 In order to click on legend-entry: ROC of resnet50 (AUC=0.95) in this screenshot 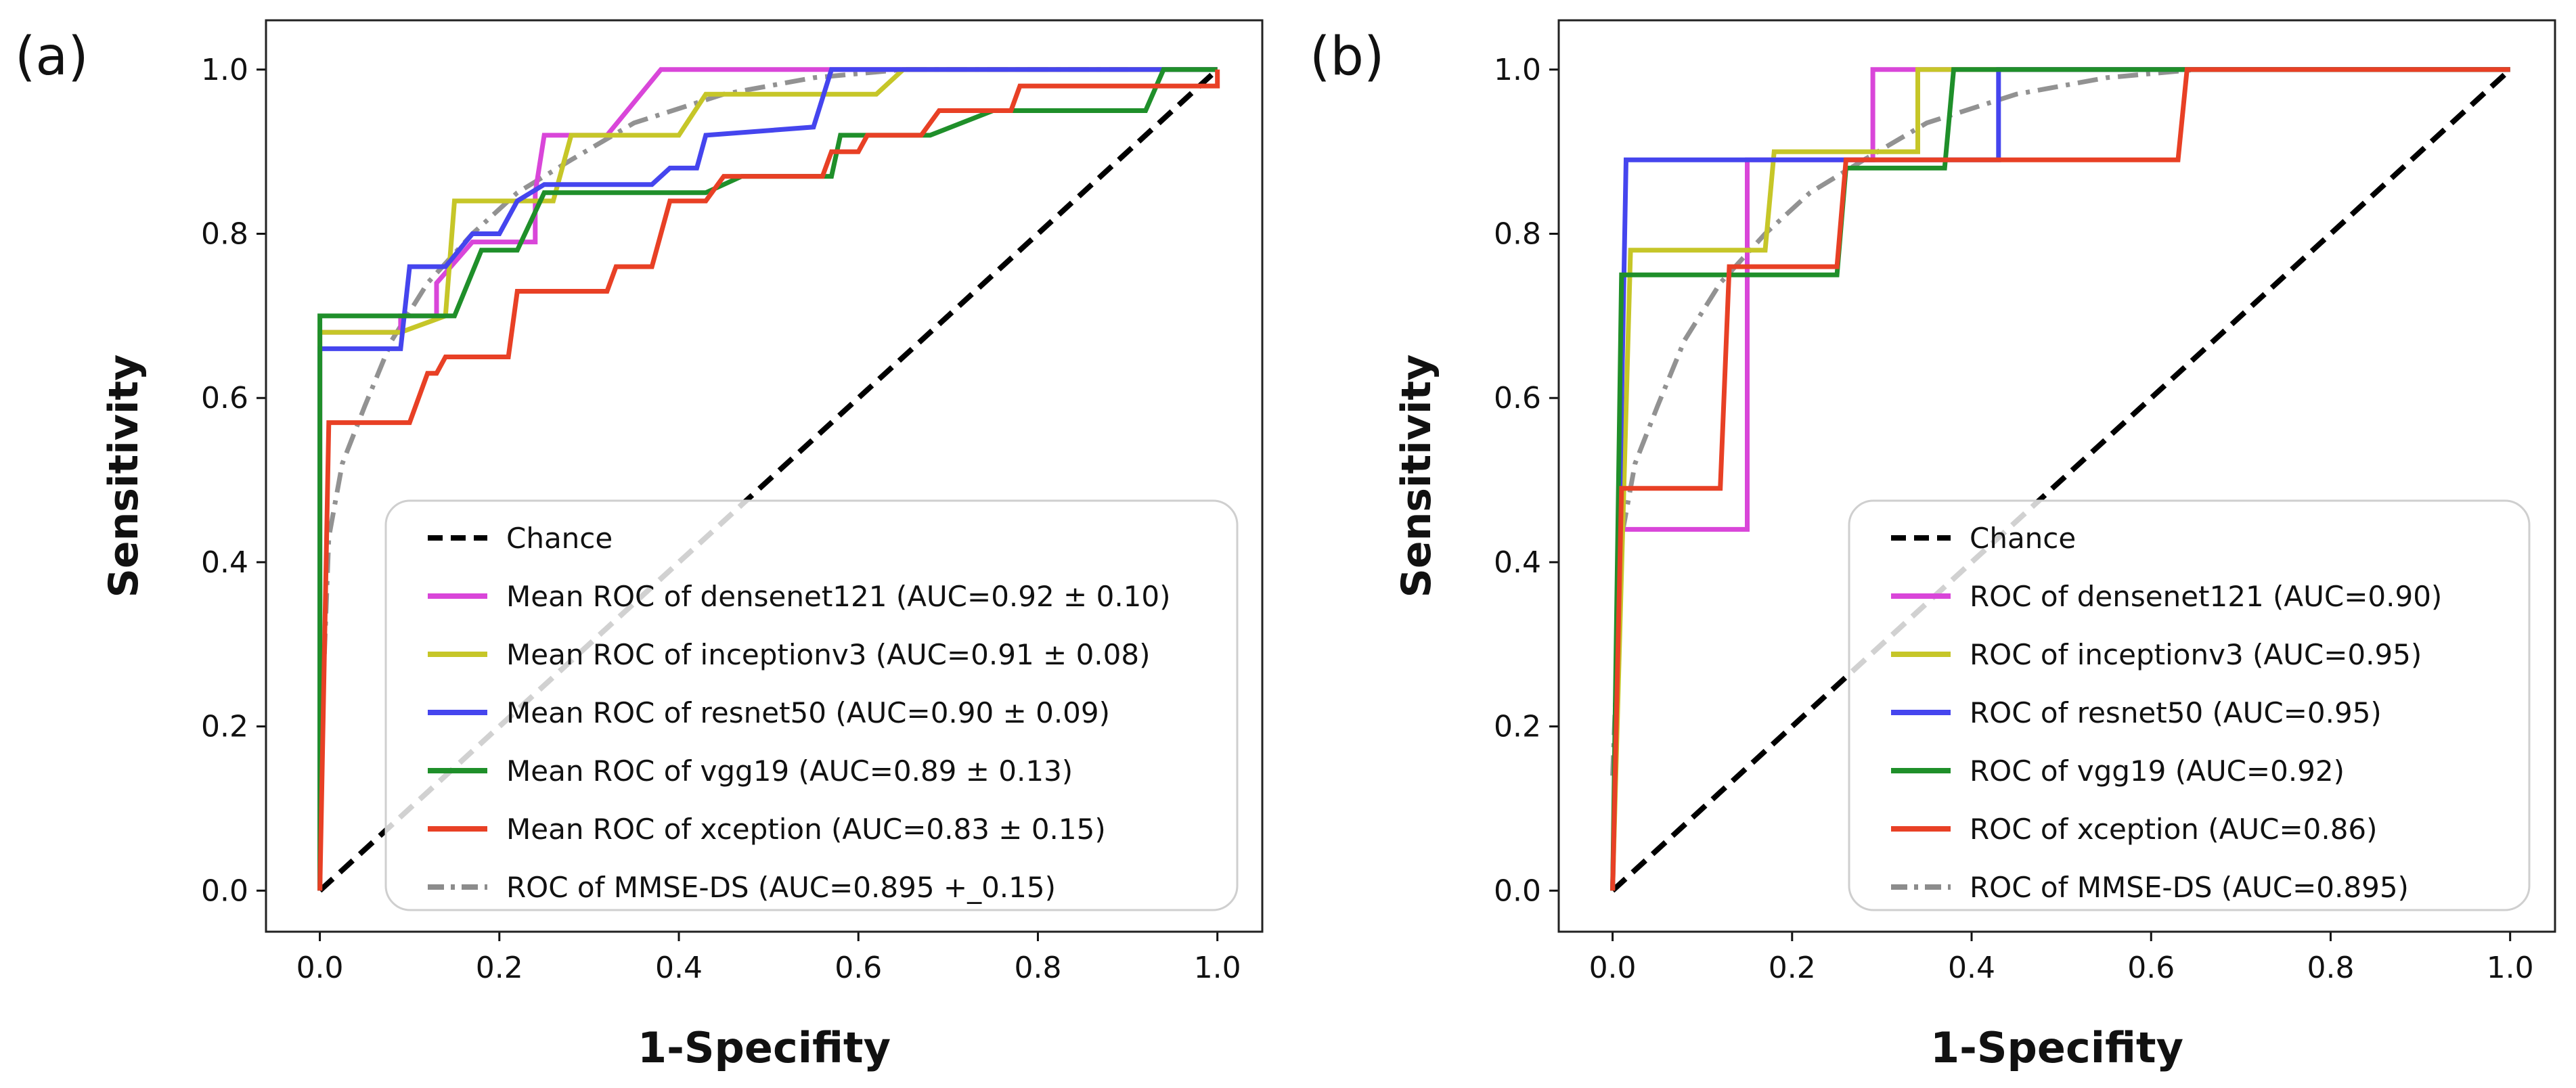, I will do `click(2176, 712)`.